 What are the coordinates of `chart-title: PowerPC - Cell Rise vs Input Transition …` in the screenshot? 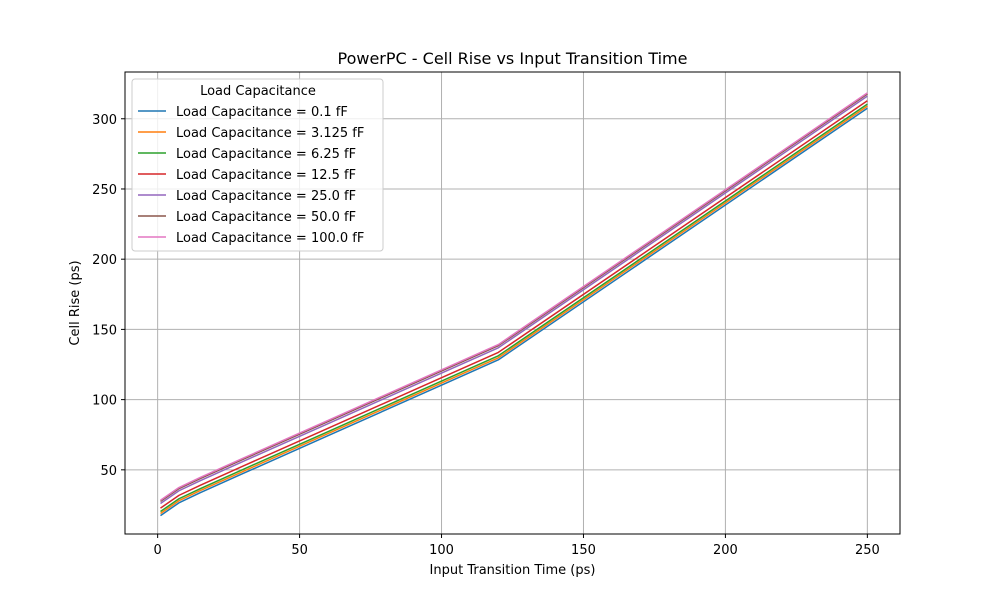 It's located at (513, 58).